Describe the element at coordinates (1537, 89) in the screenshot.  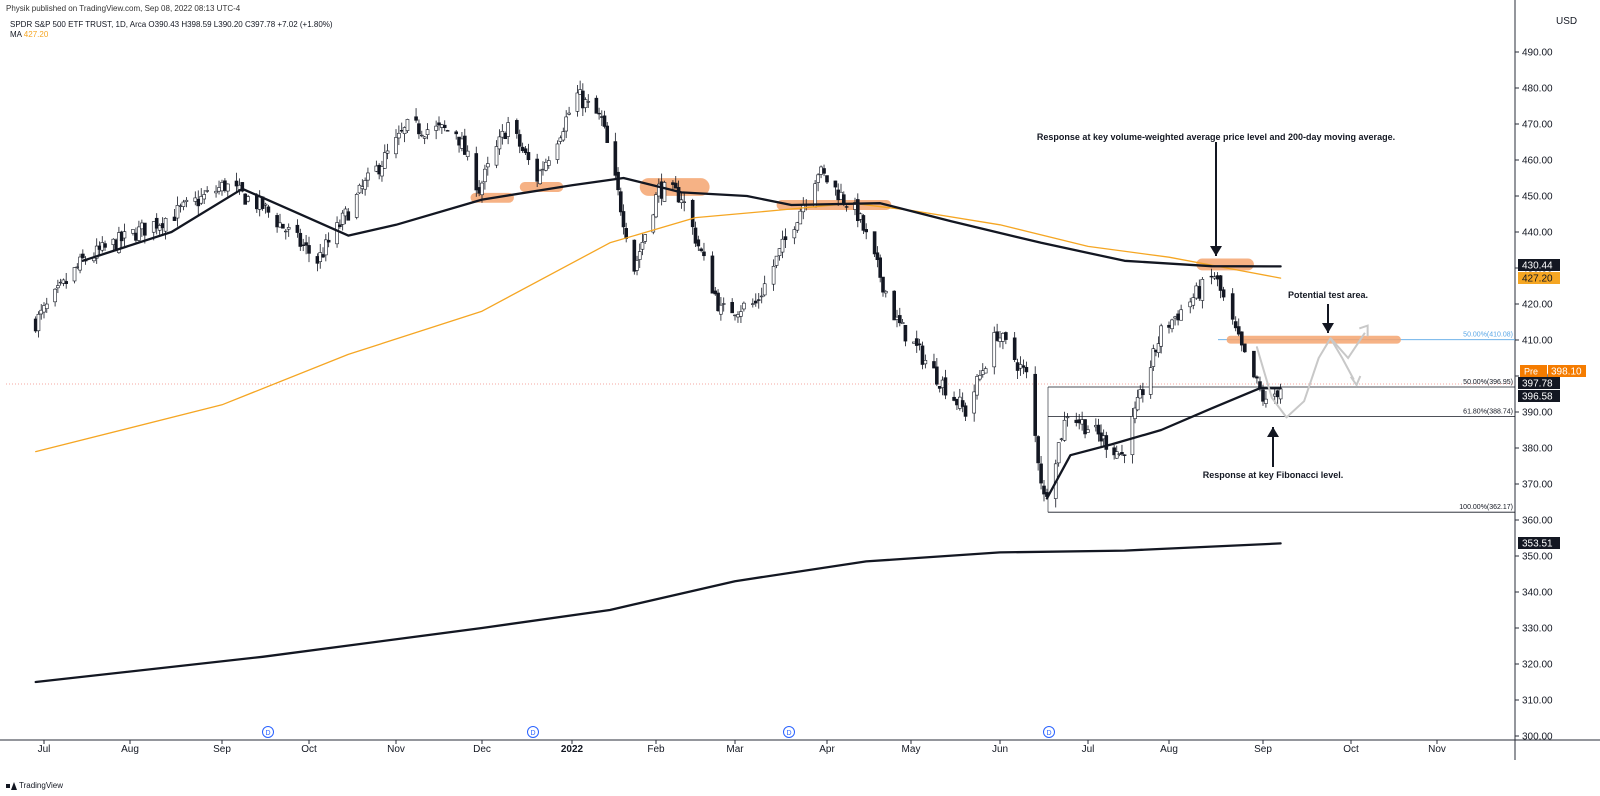
I see `price-axis-label: 480.00` at that location.